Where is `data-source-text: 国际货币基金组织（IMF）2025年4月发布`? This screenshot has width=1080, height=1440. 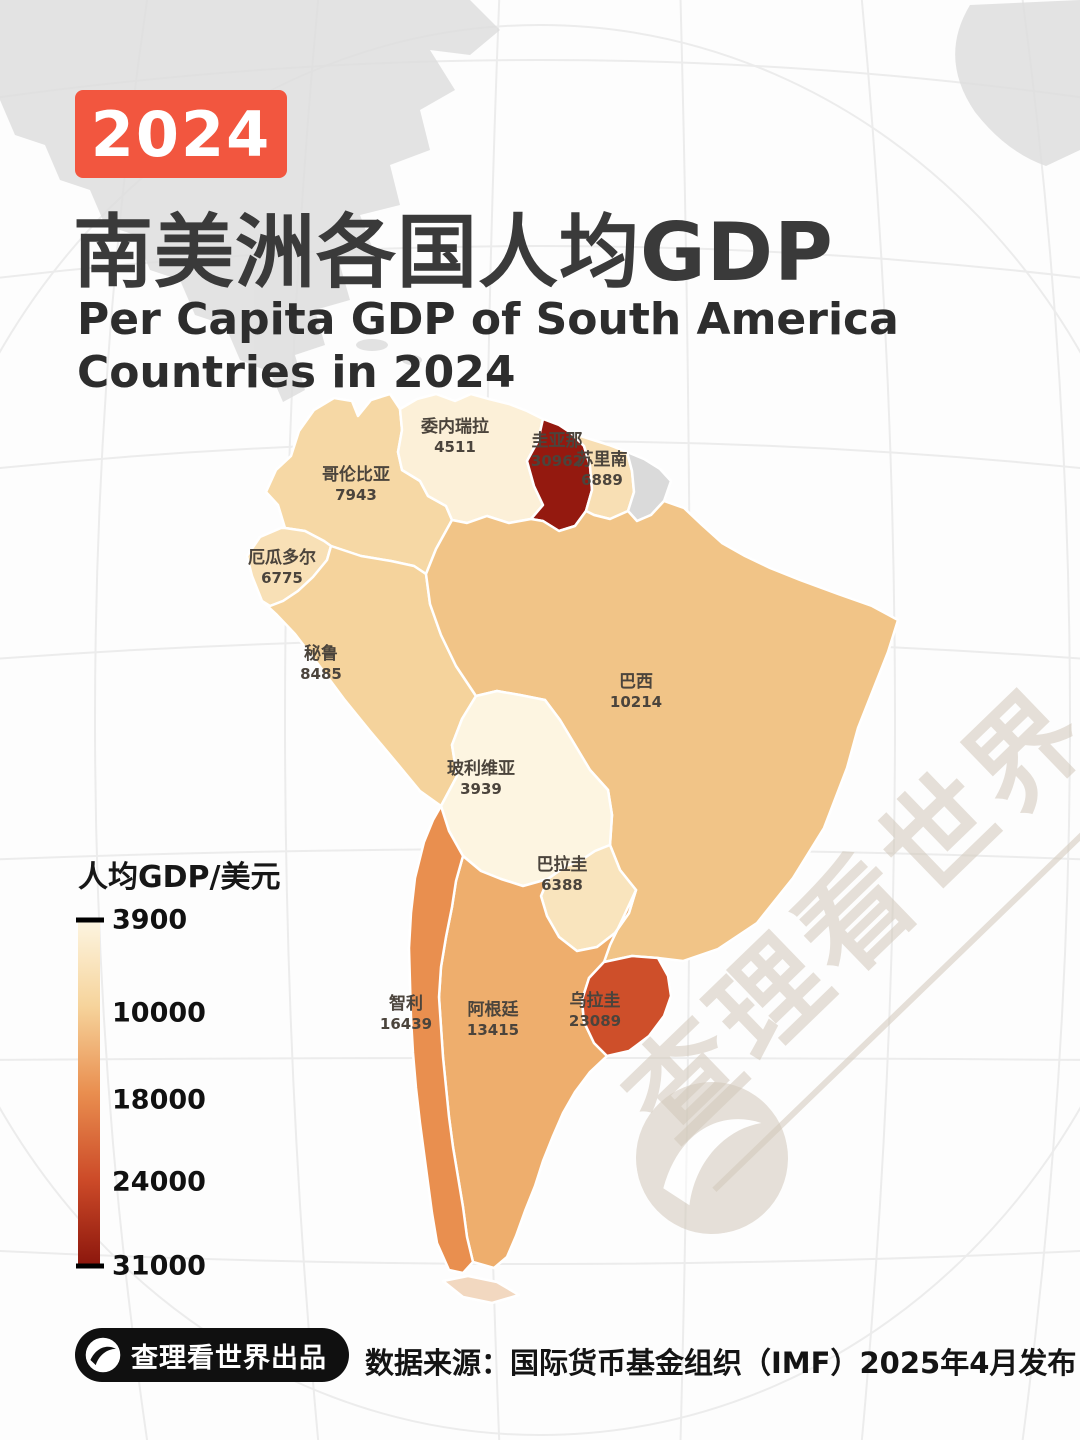
data-source-text: 国际货币基金组织（IMF）2025年4月发布 is located at coordinates (793, 1363).